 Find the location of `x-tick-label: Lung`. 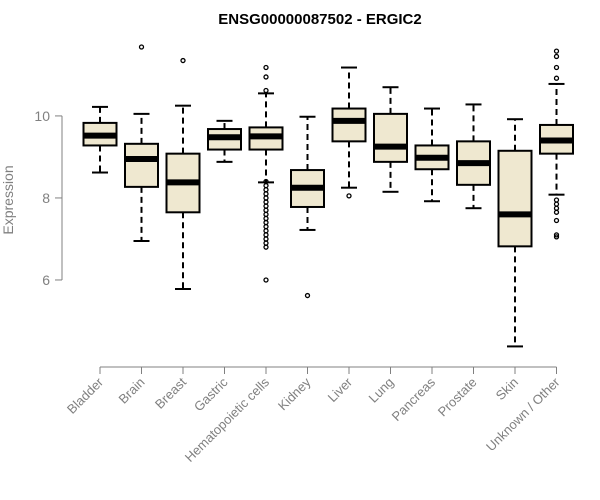

x-tick-label: Lung is located at coordinates (381, 390).